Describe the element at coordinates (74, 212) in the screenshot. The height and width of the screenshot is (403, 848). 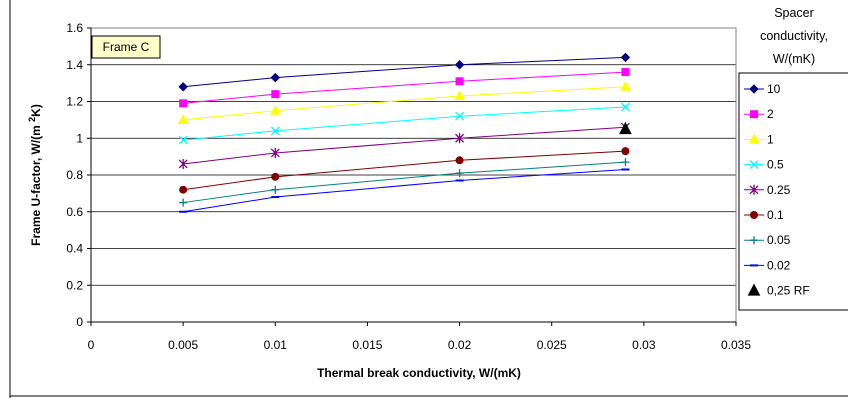
I see `y-tick-label: 0.6` at that location.